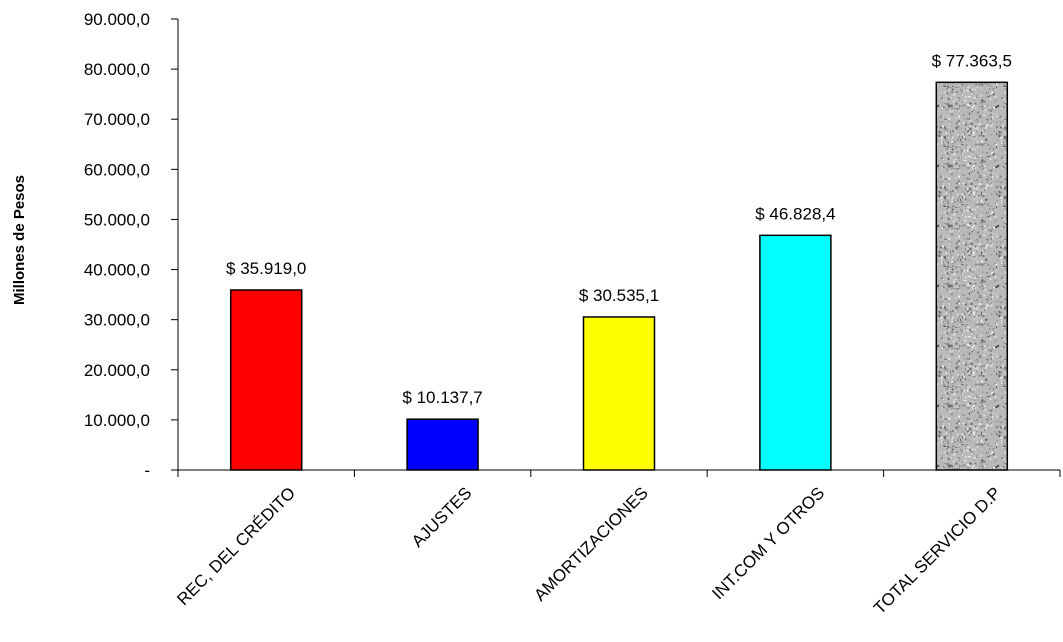 The width and height of the screenshot is (1063, 642). Describe the element at coordinates (117, 320) in the screenshot. I see `y-tick-label: 30.000,0` at that location.